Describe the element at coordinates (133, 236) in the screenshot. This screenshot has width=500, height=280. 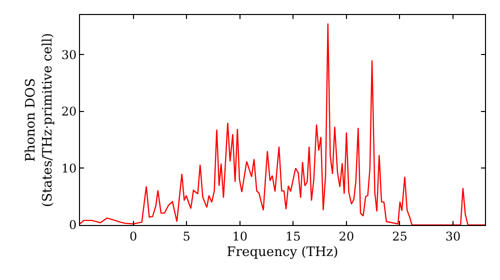
I see `x-tick-label: 0` at that location.